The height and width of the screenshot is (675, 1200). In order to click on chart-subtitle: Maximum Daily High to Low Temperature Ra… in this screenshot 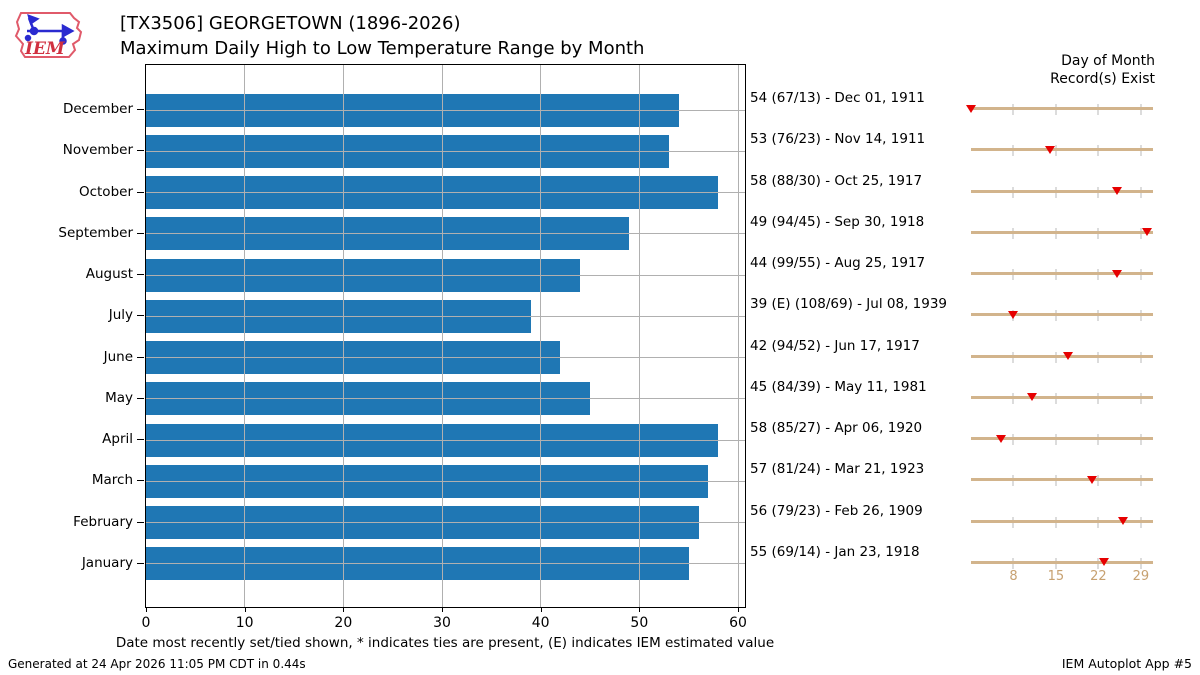, I will do `click(382, 48)`.